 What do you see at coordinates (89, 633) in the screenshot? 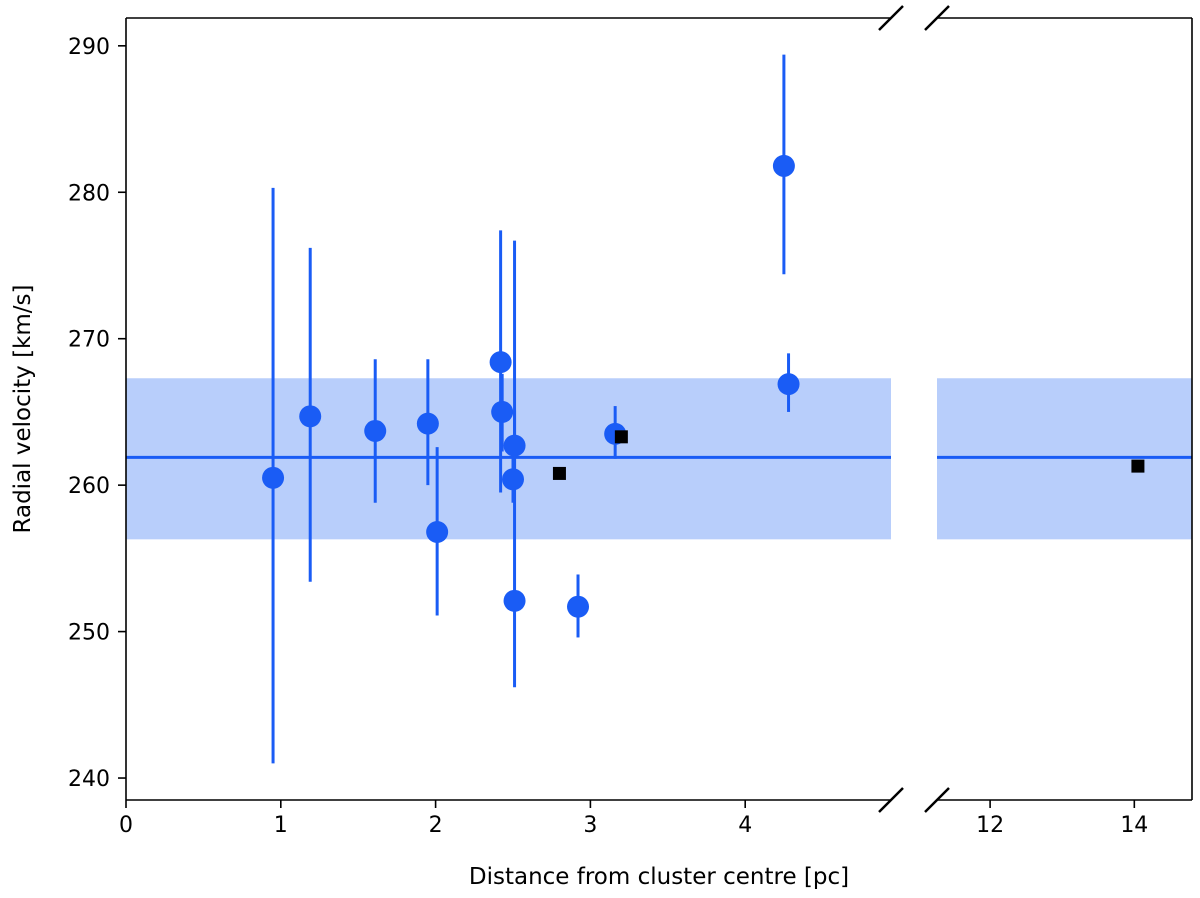
I see `y-tick-label: 250` at bounding box center [89, 633].